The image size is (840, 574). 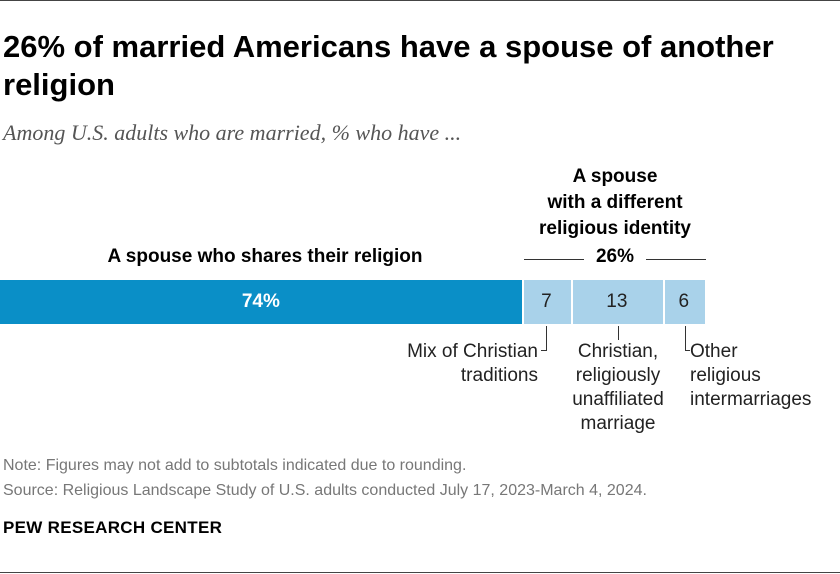 What do you see at coordinates (420, 572) in the screenshot?
I see `bottom-rule` at bounding box center [420, 572].